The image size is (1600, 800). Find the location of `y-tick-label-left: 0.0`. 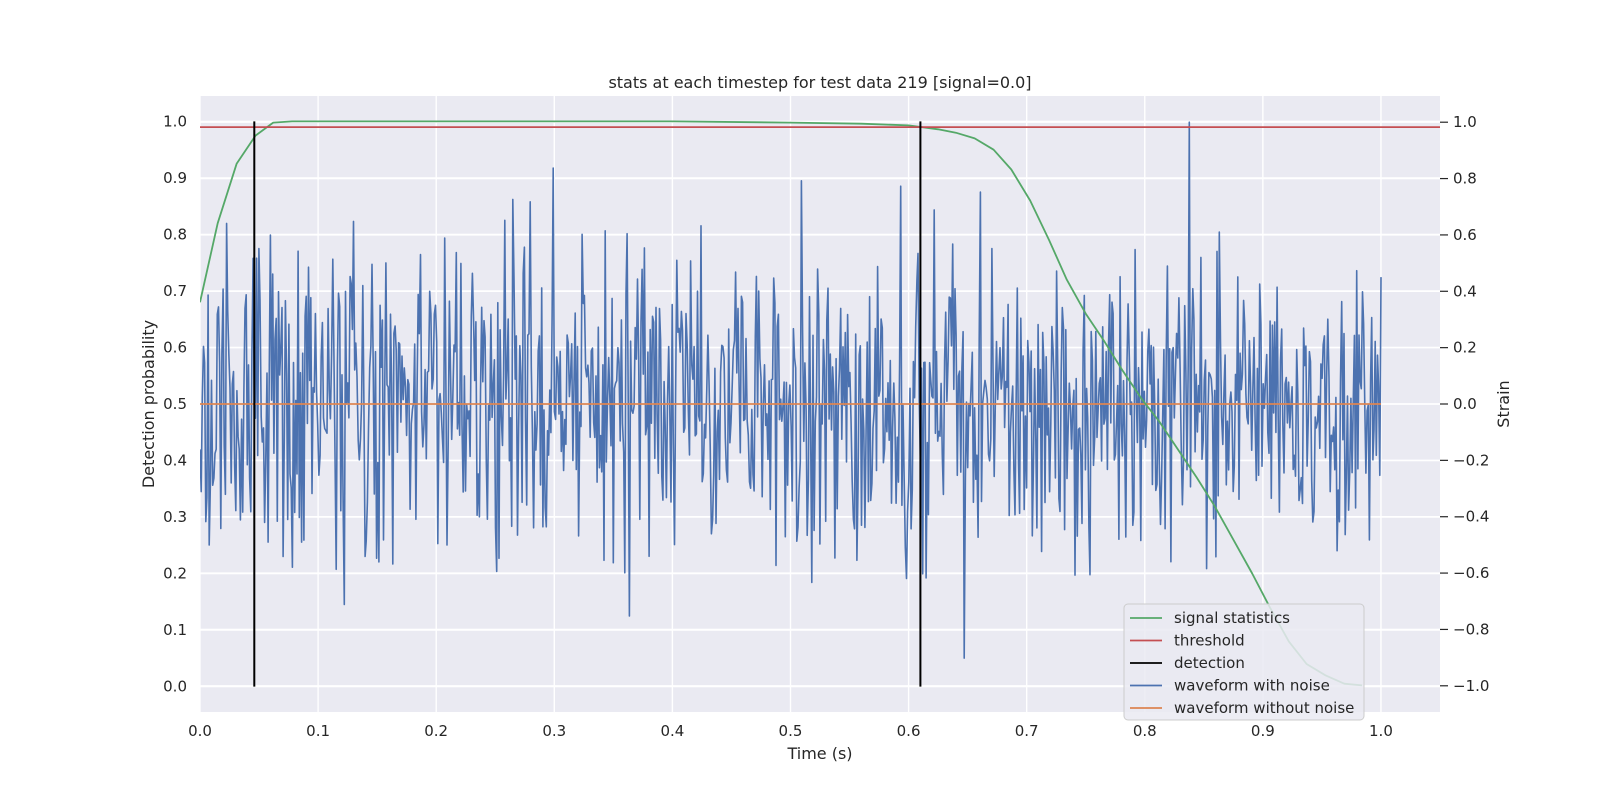

y-tick-label-left: 0.0 is located at coordinates (175, 687).